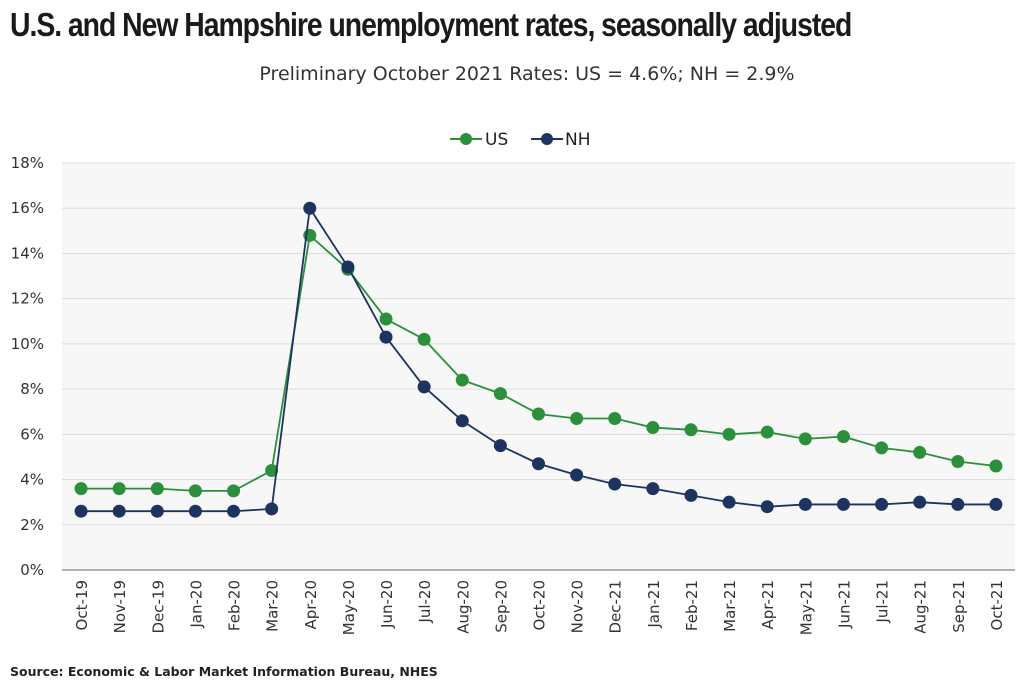  Describe the element at coordinates (692, 605) in the screenshot. I see `x-tick-label: Feb-21` at that location.